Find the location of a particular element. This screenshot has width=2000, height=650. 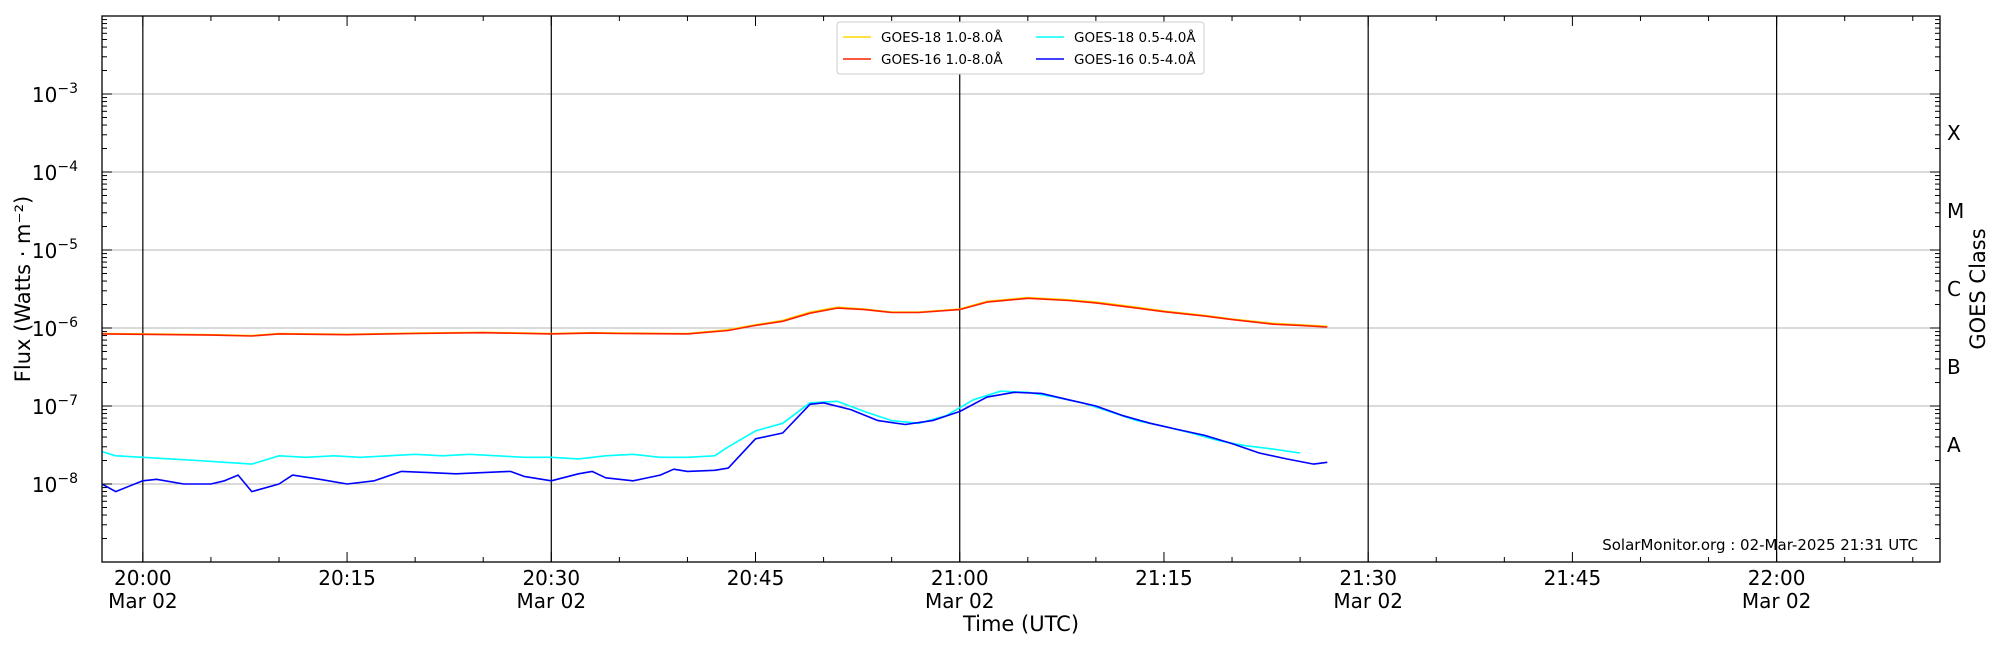

y-tick-exponent: −7 is located at coordinates (67, 401).